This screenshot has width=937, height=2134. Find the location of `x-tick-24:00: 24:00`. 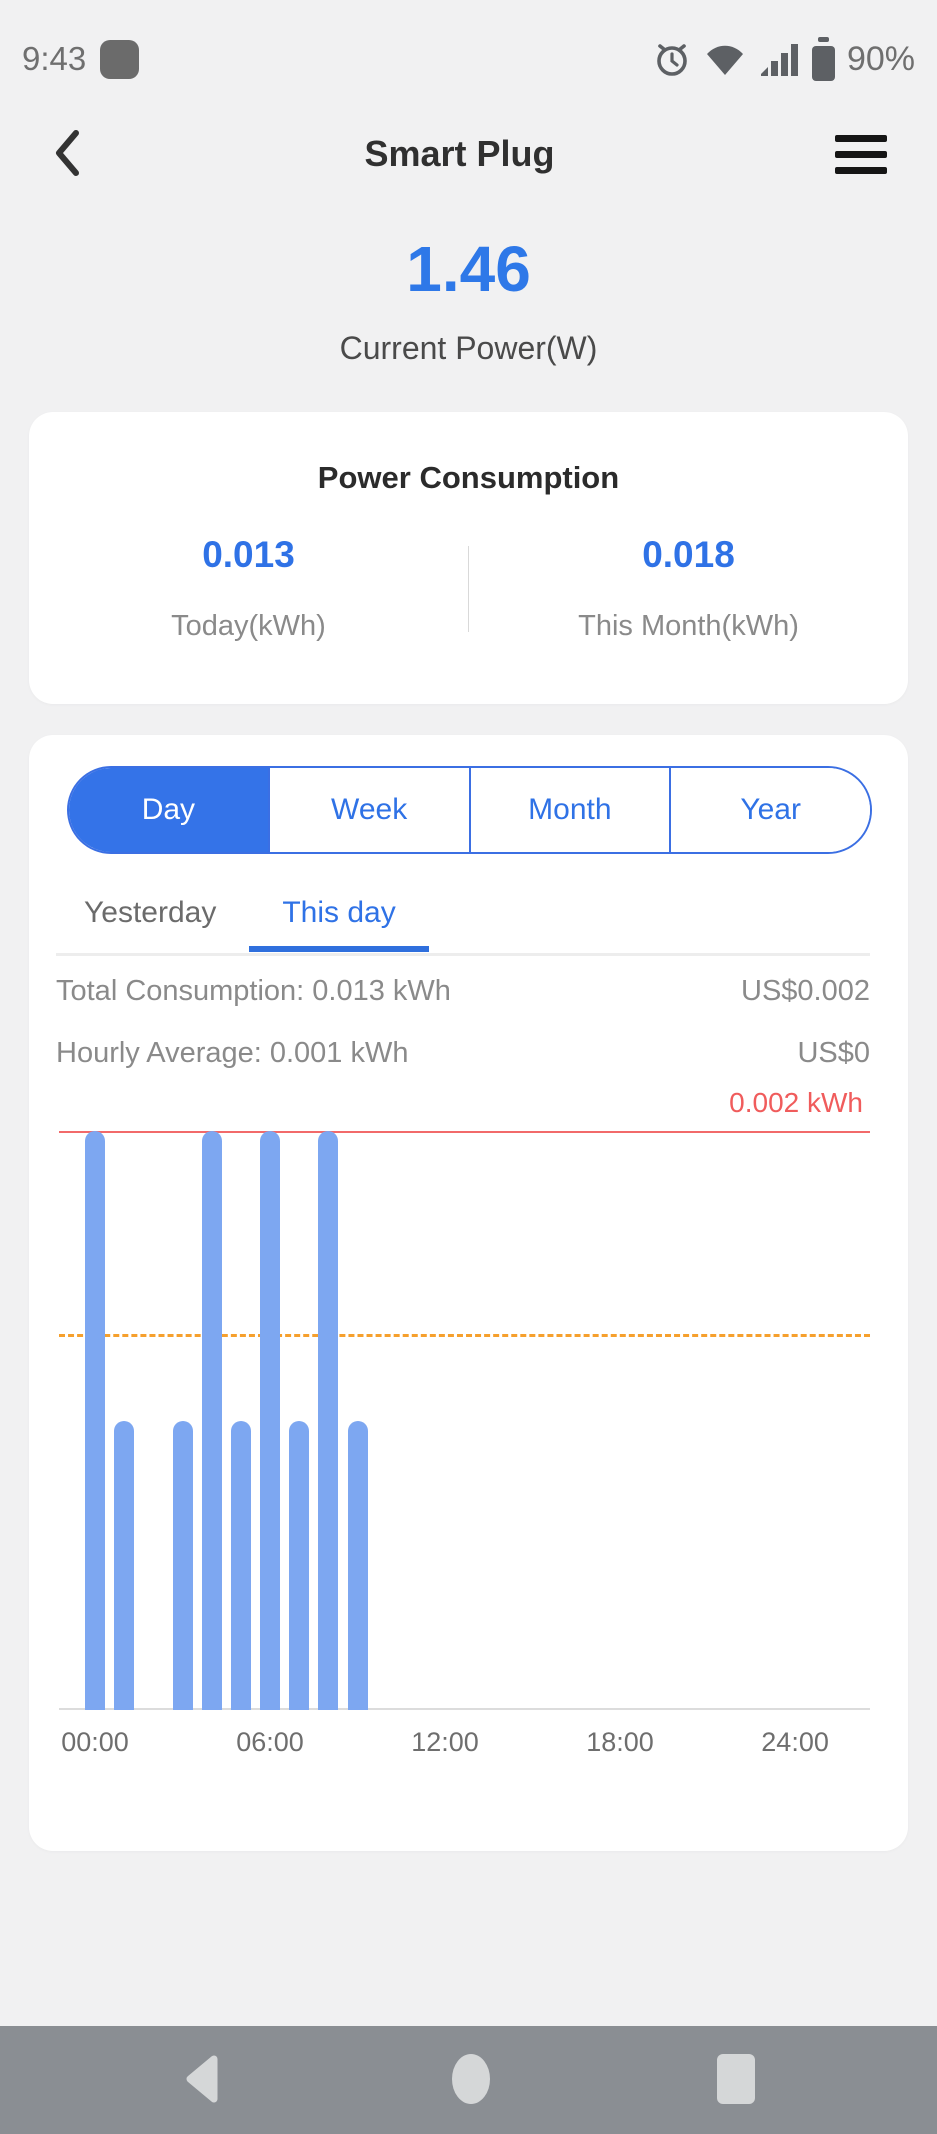

x-tick-24:00: 24:00 is located at coordinates (795, 1742).